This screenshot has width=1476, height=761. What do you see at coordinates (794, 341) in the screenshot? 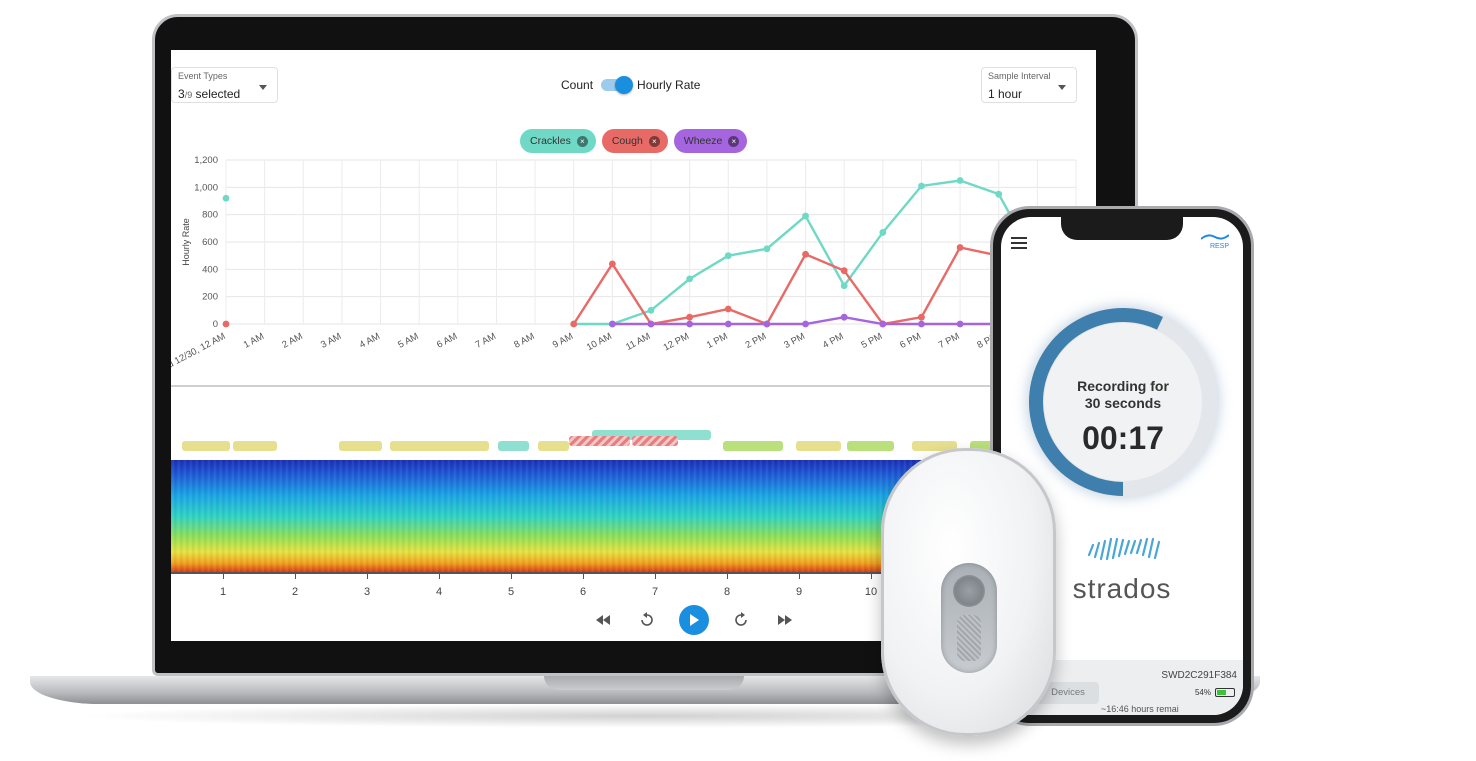
I see `x-tick-label: 3 PM` at bounding box center [794, 341].